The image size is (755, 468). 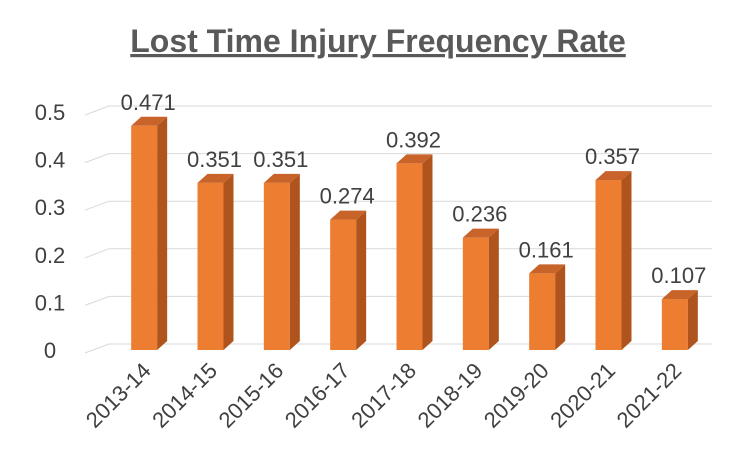 What do you see at coordinates (148, 102) in the screenshot?
I see `data-label: 0.471` at bounding box center [148, 102].